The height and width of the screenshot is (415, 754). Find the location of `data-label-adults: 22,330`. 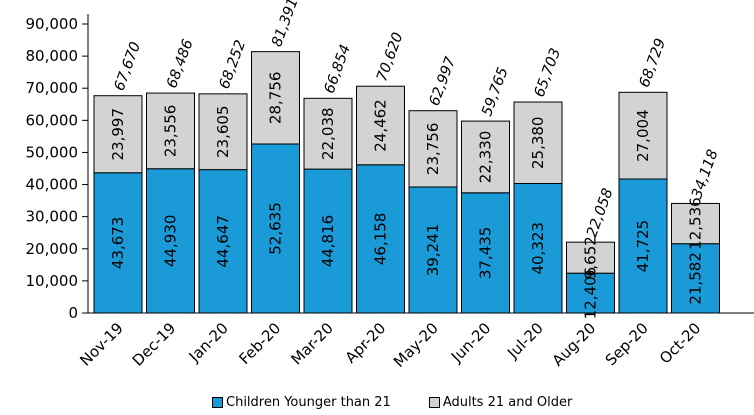

data-label-adults: 22,330 is located at coordinates (486, 157).